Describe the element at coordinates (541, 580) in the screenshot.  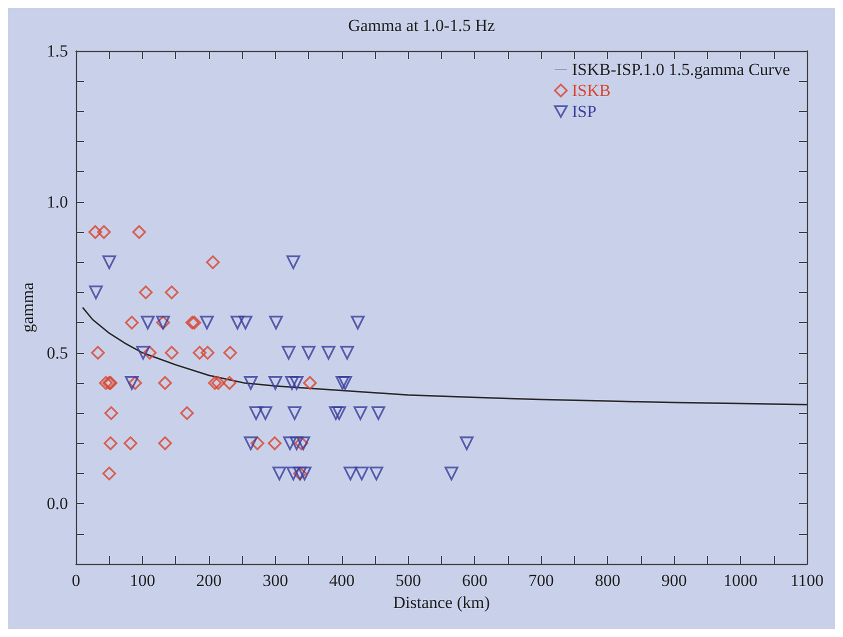
I see `x-tick-label: 700` at that location.